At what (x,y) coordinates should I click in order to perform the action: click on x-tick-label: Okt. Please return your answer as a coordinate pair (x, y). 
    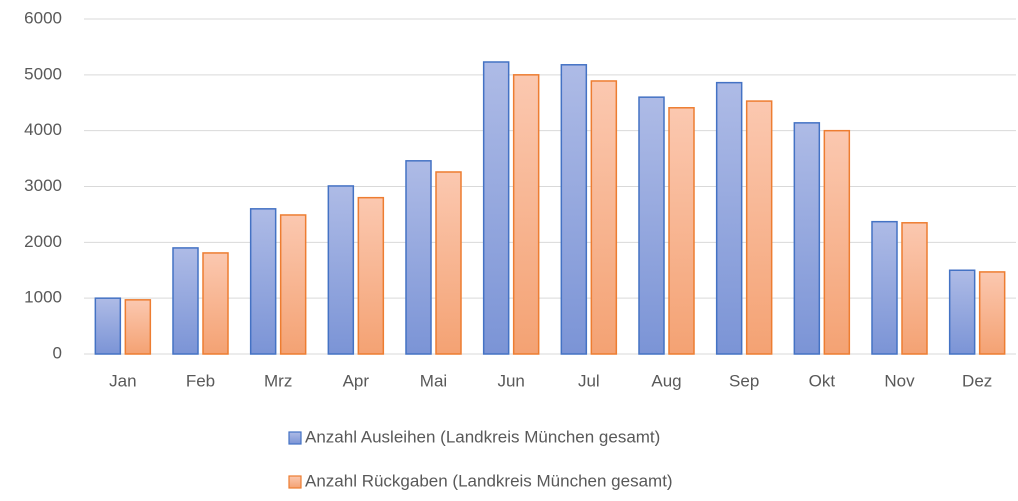
    Looking at the image, I should click on (822, 380).